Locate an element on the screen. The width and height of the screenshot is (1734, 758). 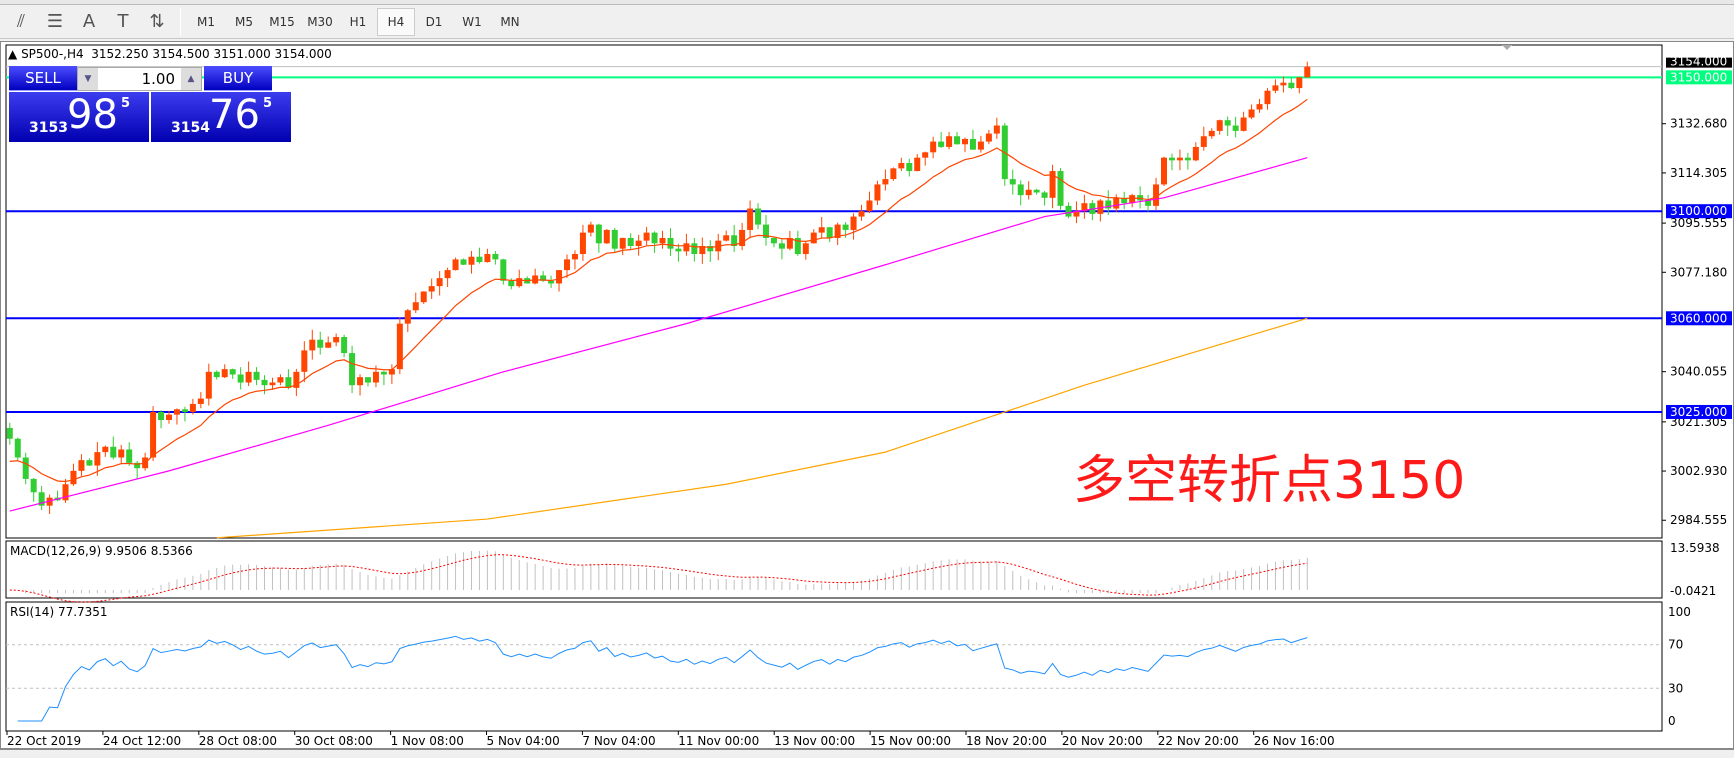
chart-tabs-bar is located at coordinates (867, 753).